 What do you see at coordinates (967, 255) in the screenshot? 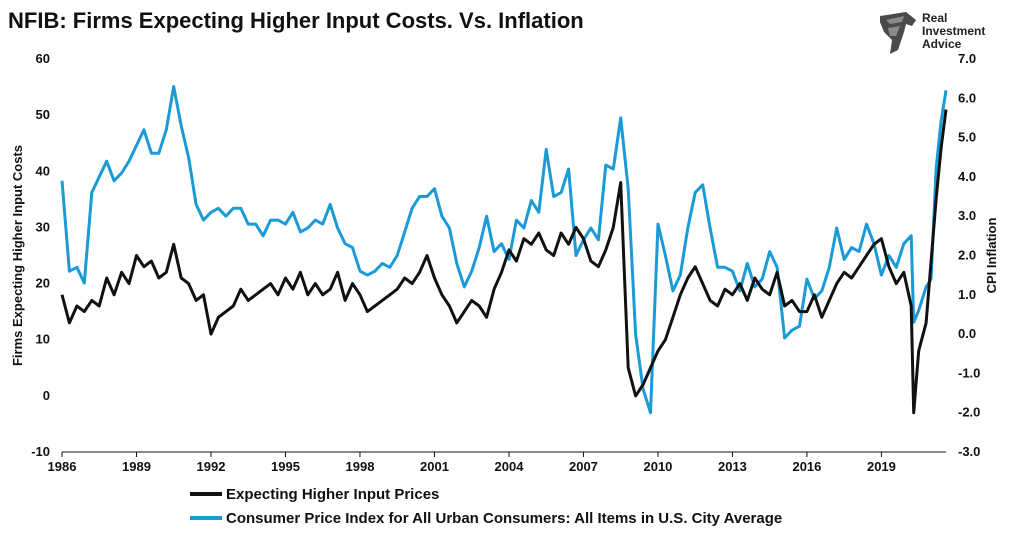
I see `y-right-tick-label: 2.0` at bounding box center [967, 255].